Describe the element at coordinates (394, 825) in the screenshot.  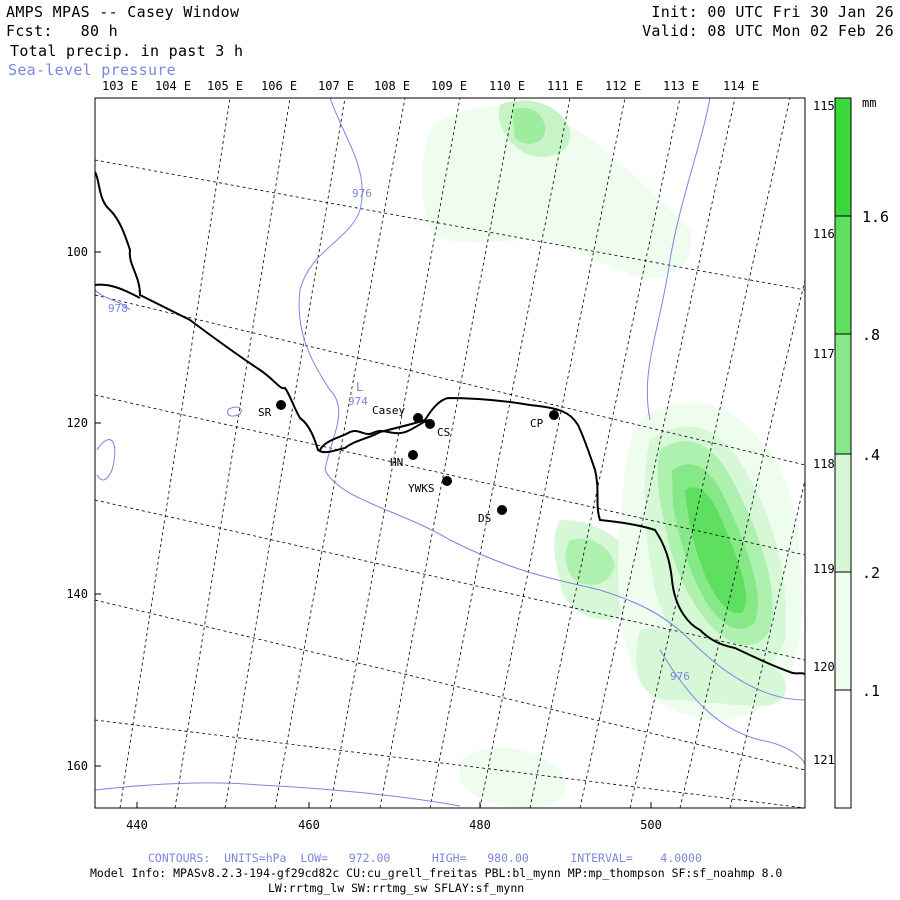
I see `x-axis-labels: 440 460 480 500` at that location.